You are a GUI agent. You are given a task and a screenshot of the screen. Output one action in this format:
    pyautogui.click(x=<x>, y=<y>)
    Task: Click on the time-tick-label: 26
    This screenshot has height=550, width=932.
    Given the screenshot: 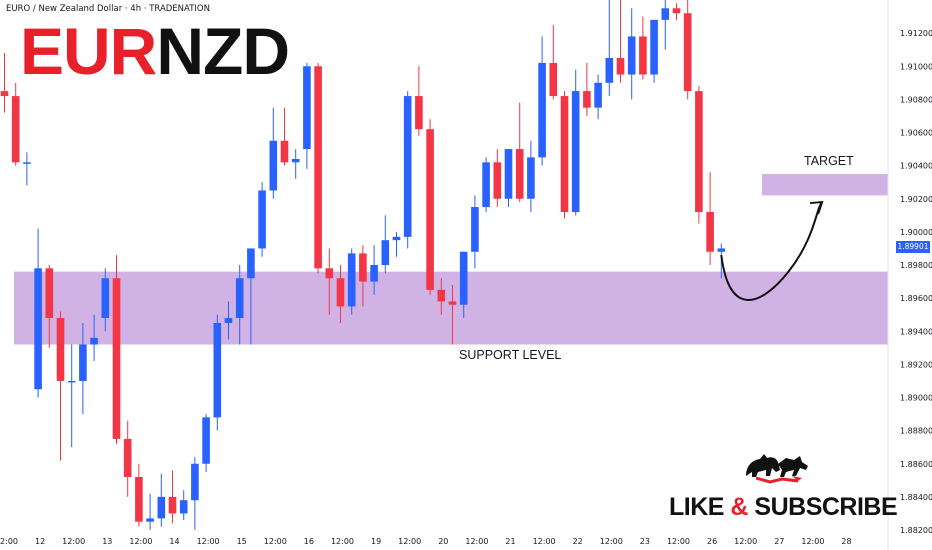 What is the action you would take?
    pyautogui.click(x=712, y=541)
    